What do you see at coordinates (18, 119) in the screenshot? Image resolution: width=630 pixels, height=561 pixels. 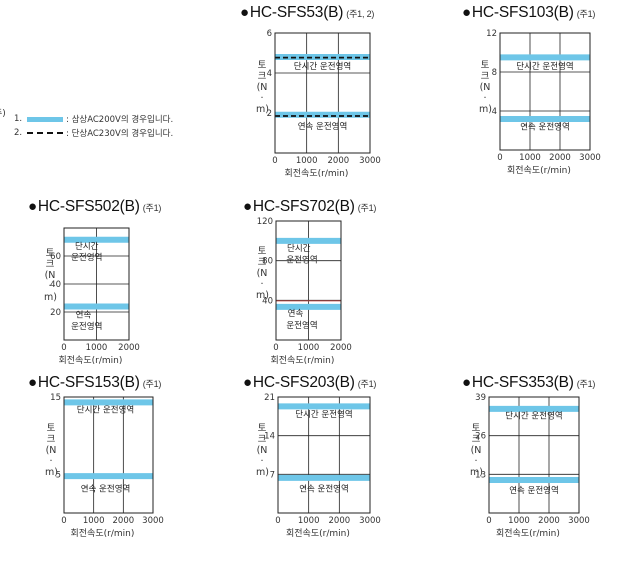 I see `legend-num: 1.` at bounding box center [18, 119].